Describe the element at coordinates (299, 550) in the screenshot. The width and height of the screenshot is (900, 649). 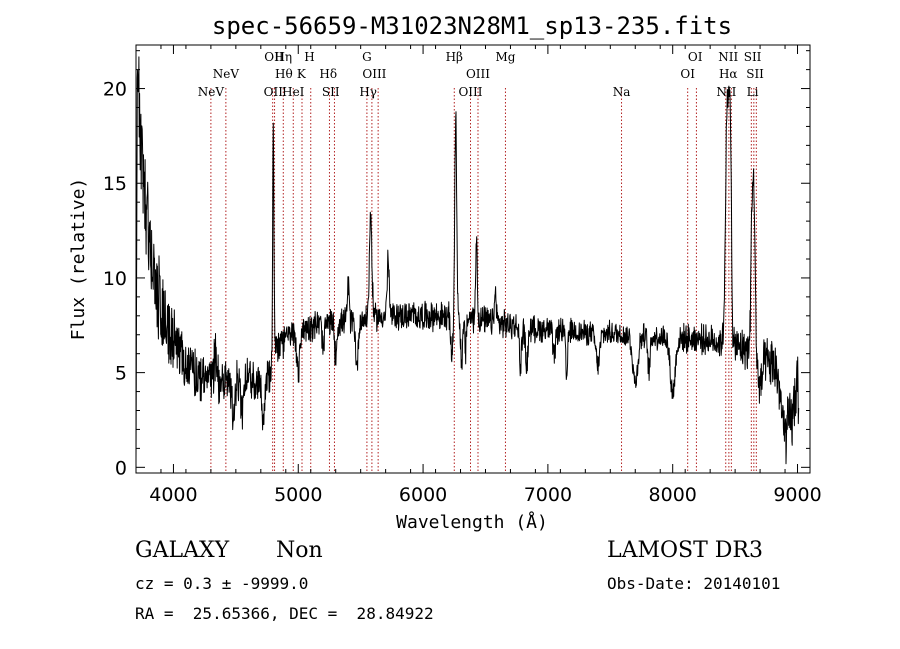
I see `object-subclass: Non` at that location.